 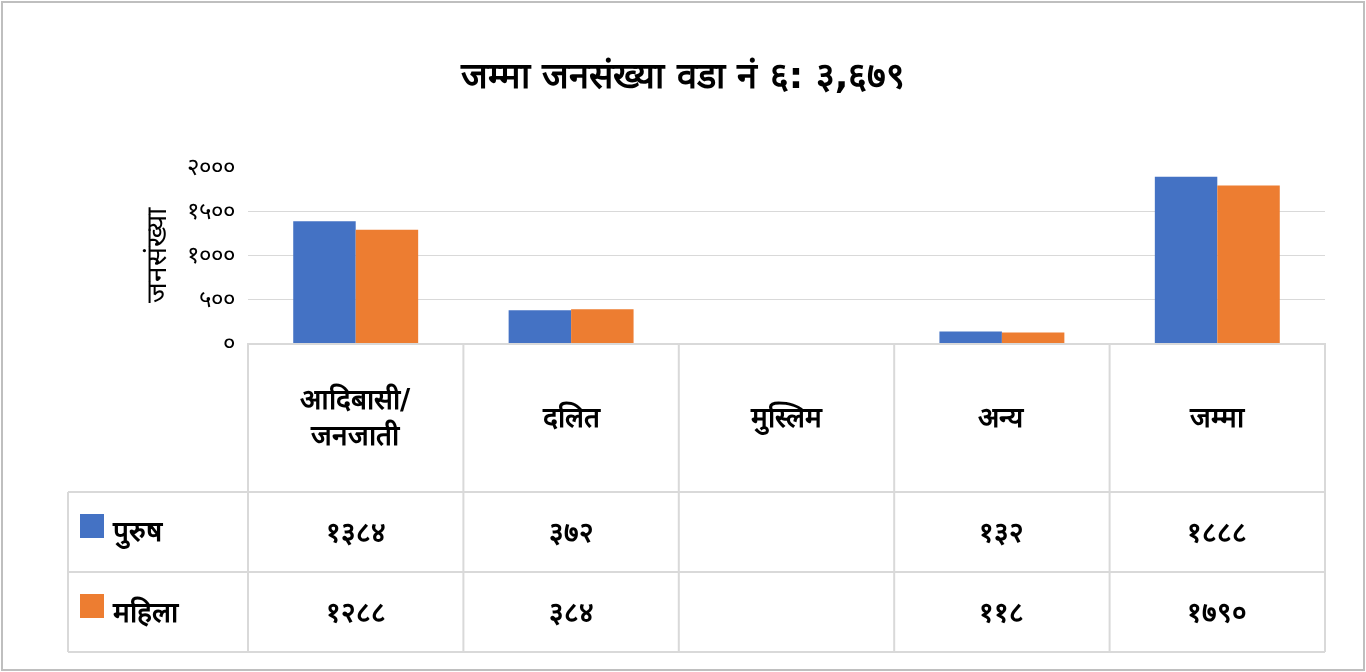 What do you see at coordinates (356, 532) in the screenshot?
I see `data-label: १३८४` at bounding box center [356, 532].